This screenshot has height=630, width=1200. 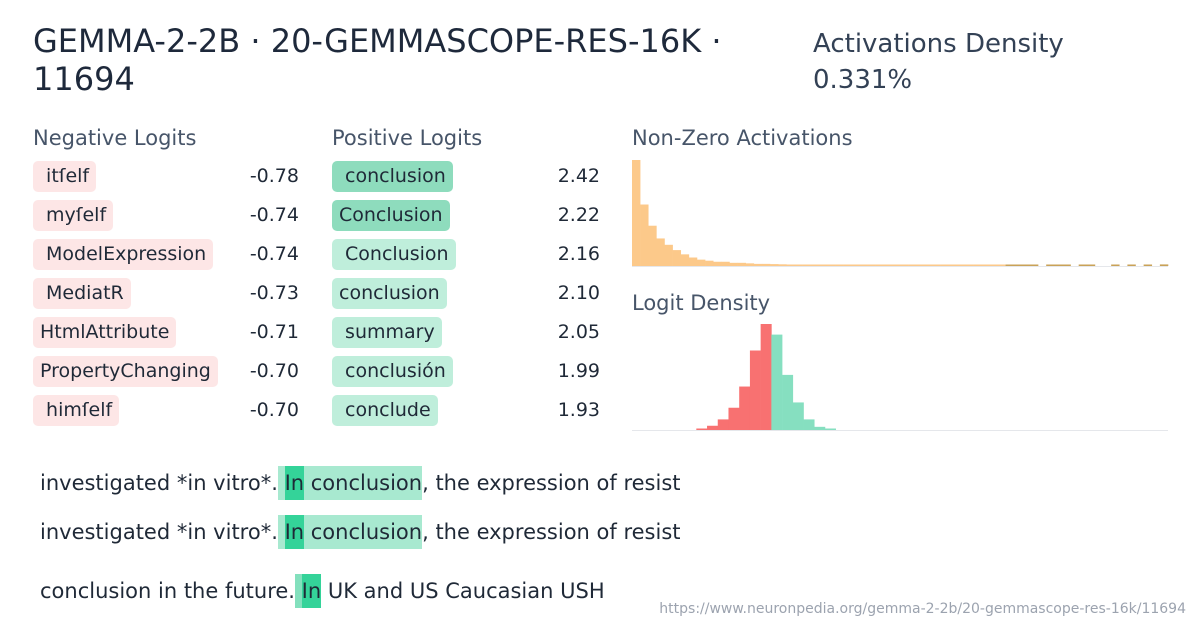 I want to click on negative-logit-row: PropertyChanging -0.70, so click(x=168, y=372).